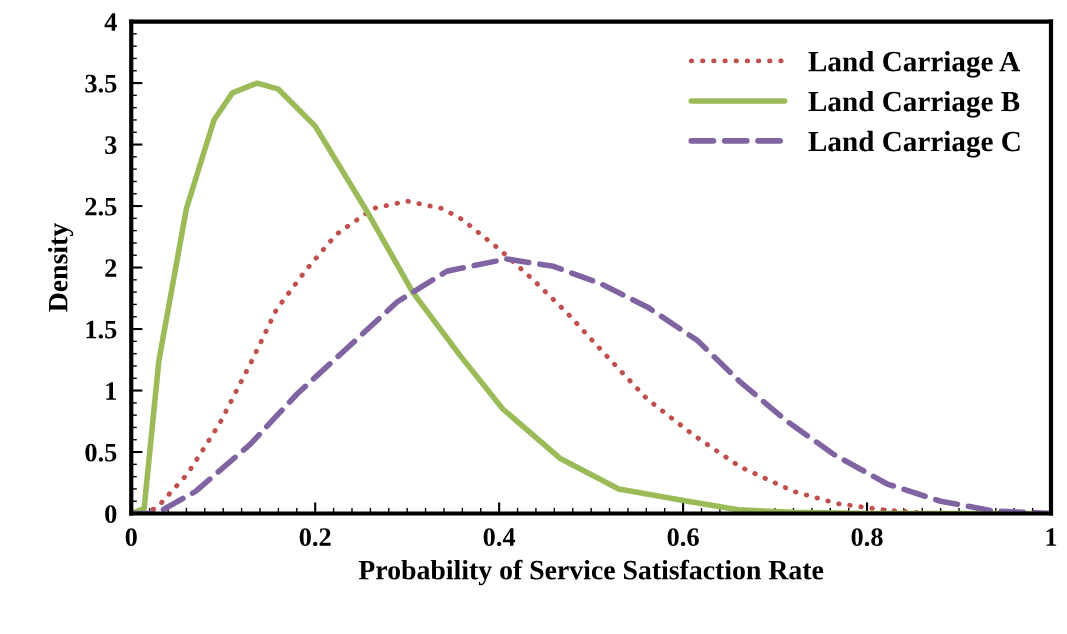  Describe the element at coordinates (914, 144) in the screenshot. I see `legend-label: Land Carriage C` at that location.